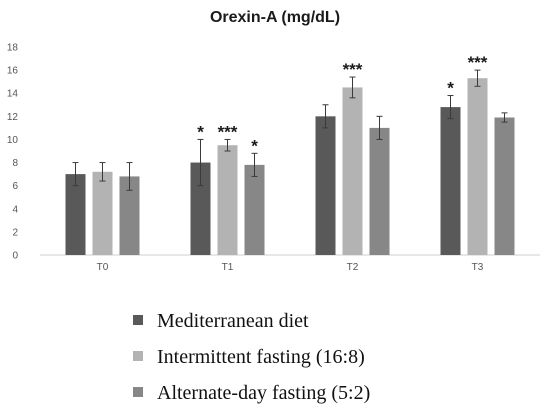 The height and width of the screenshot is (414, 550). I want to click on y-tick-label: 12, so click(13, 117).